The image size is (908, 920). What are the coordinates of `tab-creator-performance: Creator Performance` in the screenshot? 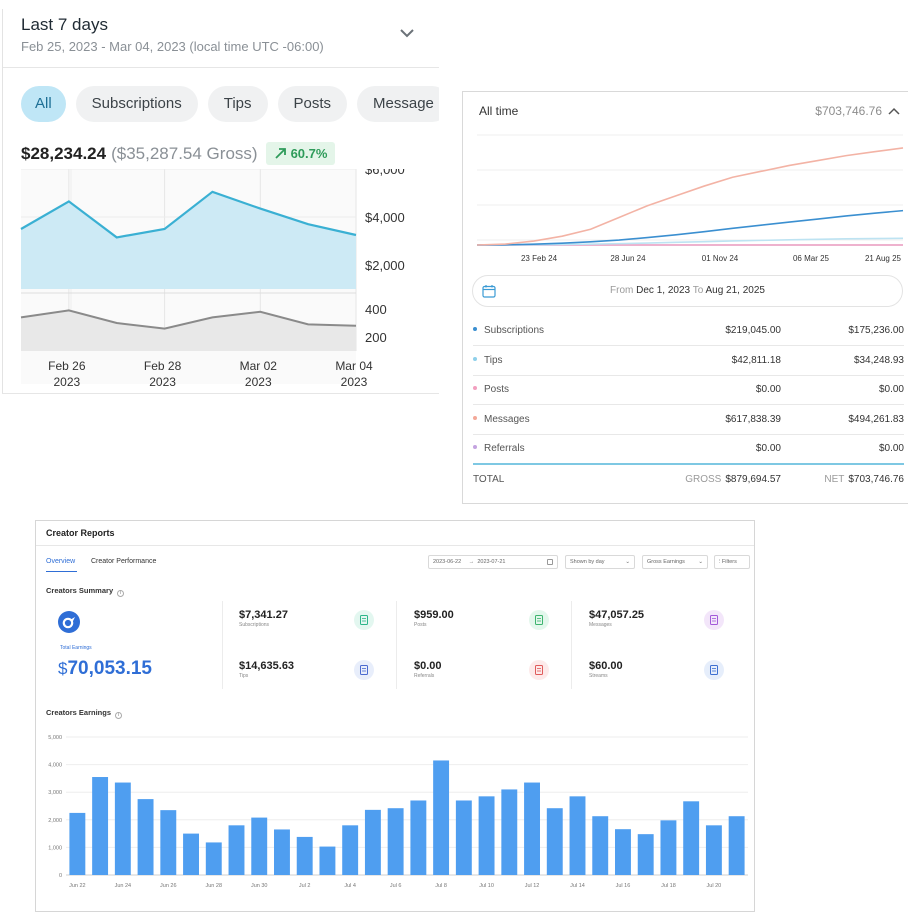 It's located at (124, 561).